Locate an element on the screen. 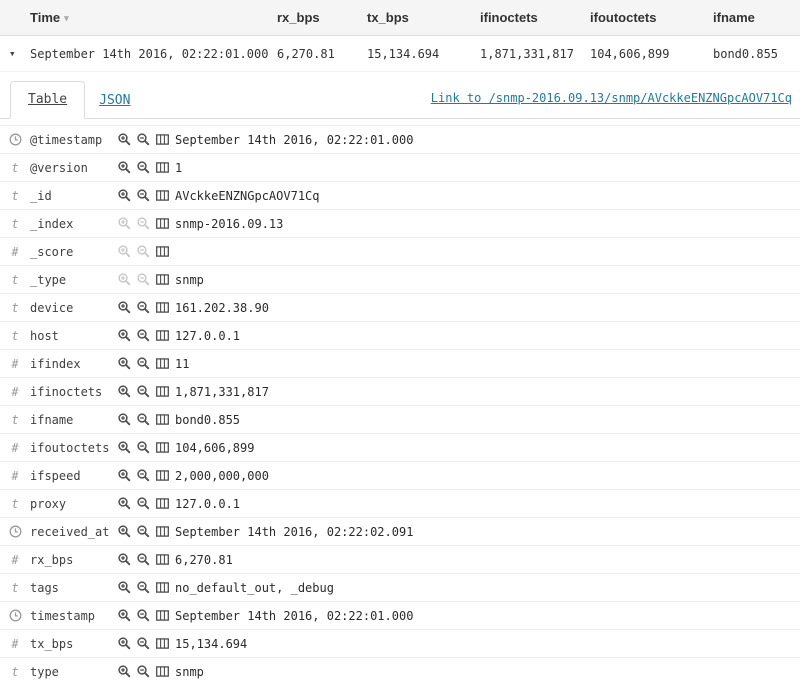 This screenshot has width=800, height=696. document-ifinoctets-cell: 1,871,331,817 is located at coordinates (527, 53).